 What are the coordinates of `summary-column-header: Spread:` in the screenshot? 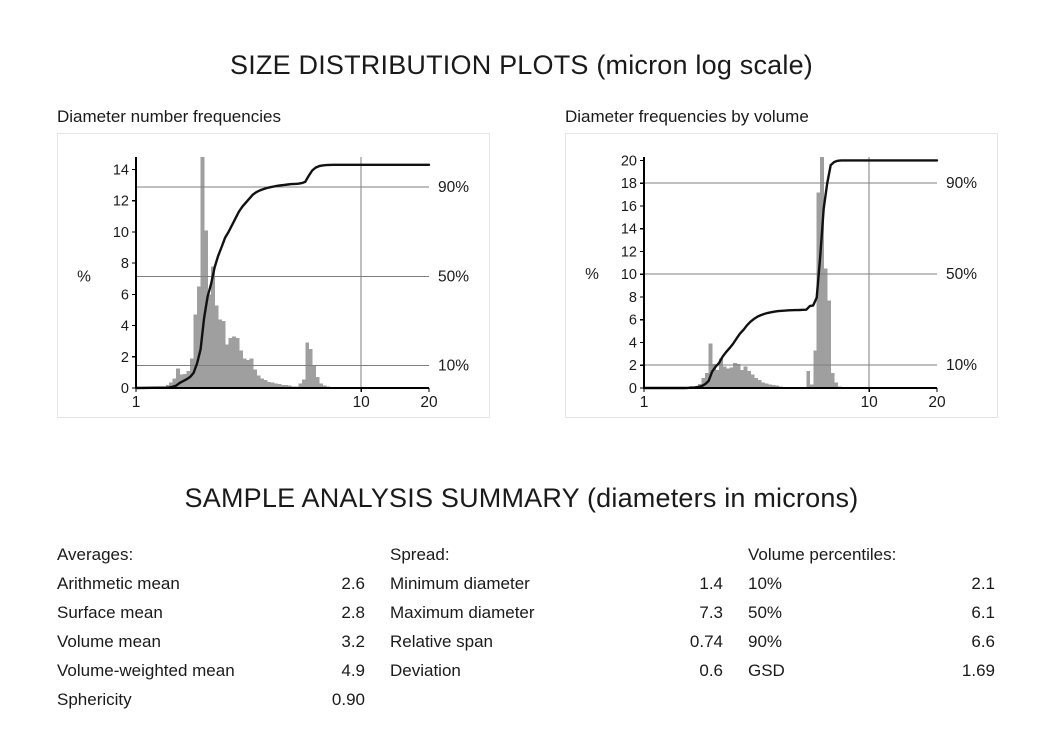 It's located at (420, 554).